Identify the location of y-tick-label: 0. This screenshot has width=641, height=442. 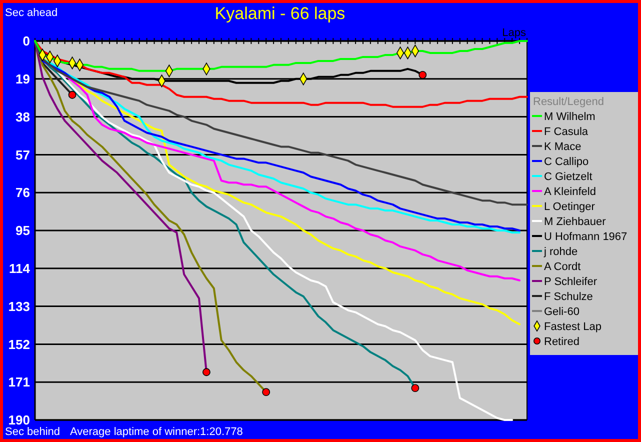
(26, 41).